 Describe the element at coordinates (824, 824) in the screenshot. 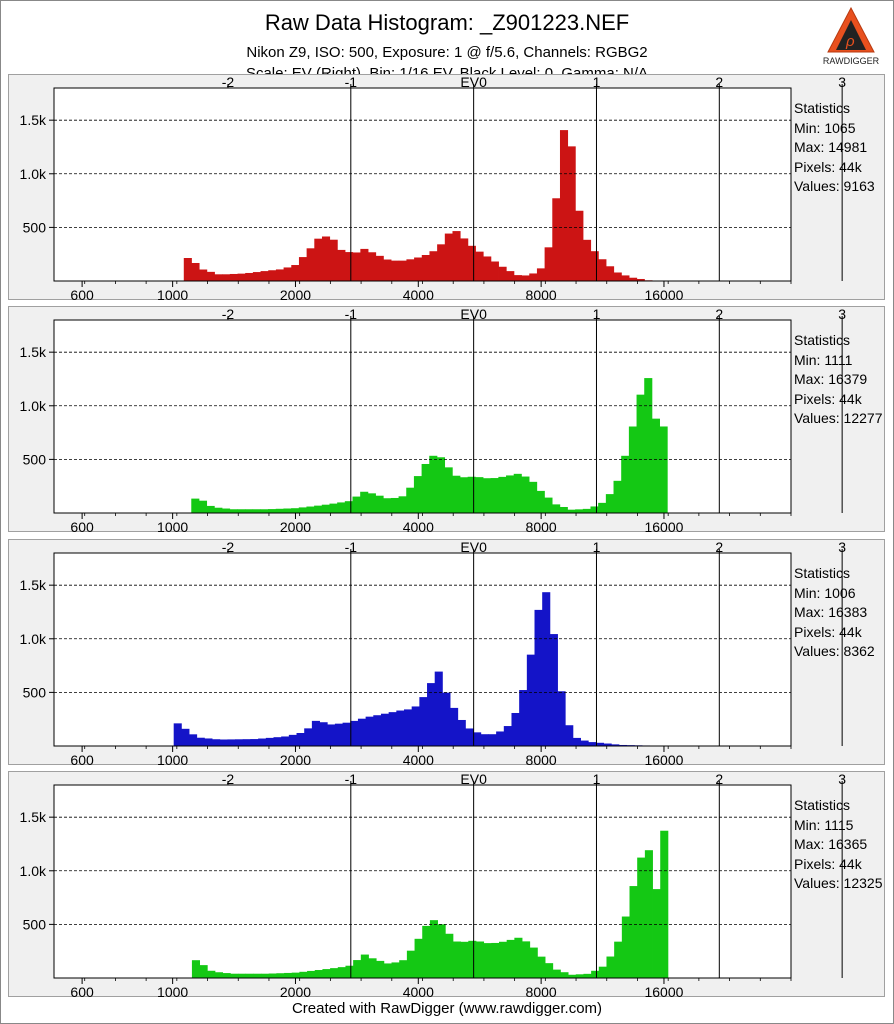

I see `stats-min: Min: 1115` at that location.